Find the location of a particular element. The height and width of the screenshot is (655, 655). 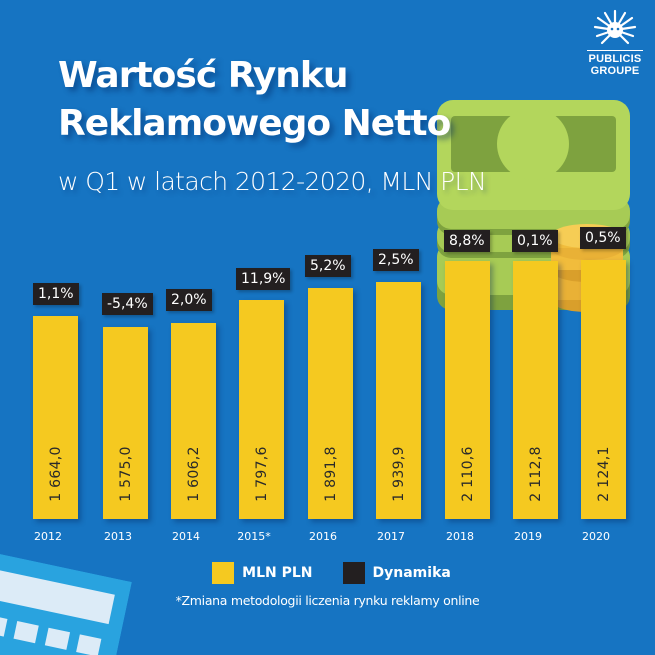

bar-2017: 1 939,9 is located at coordinates (398, 400).